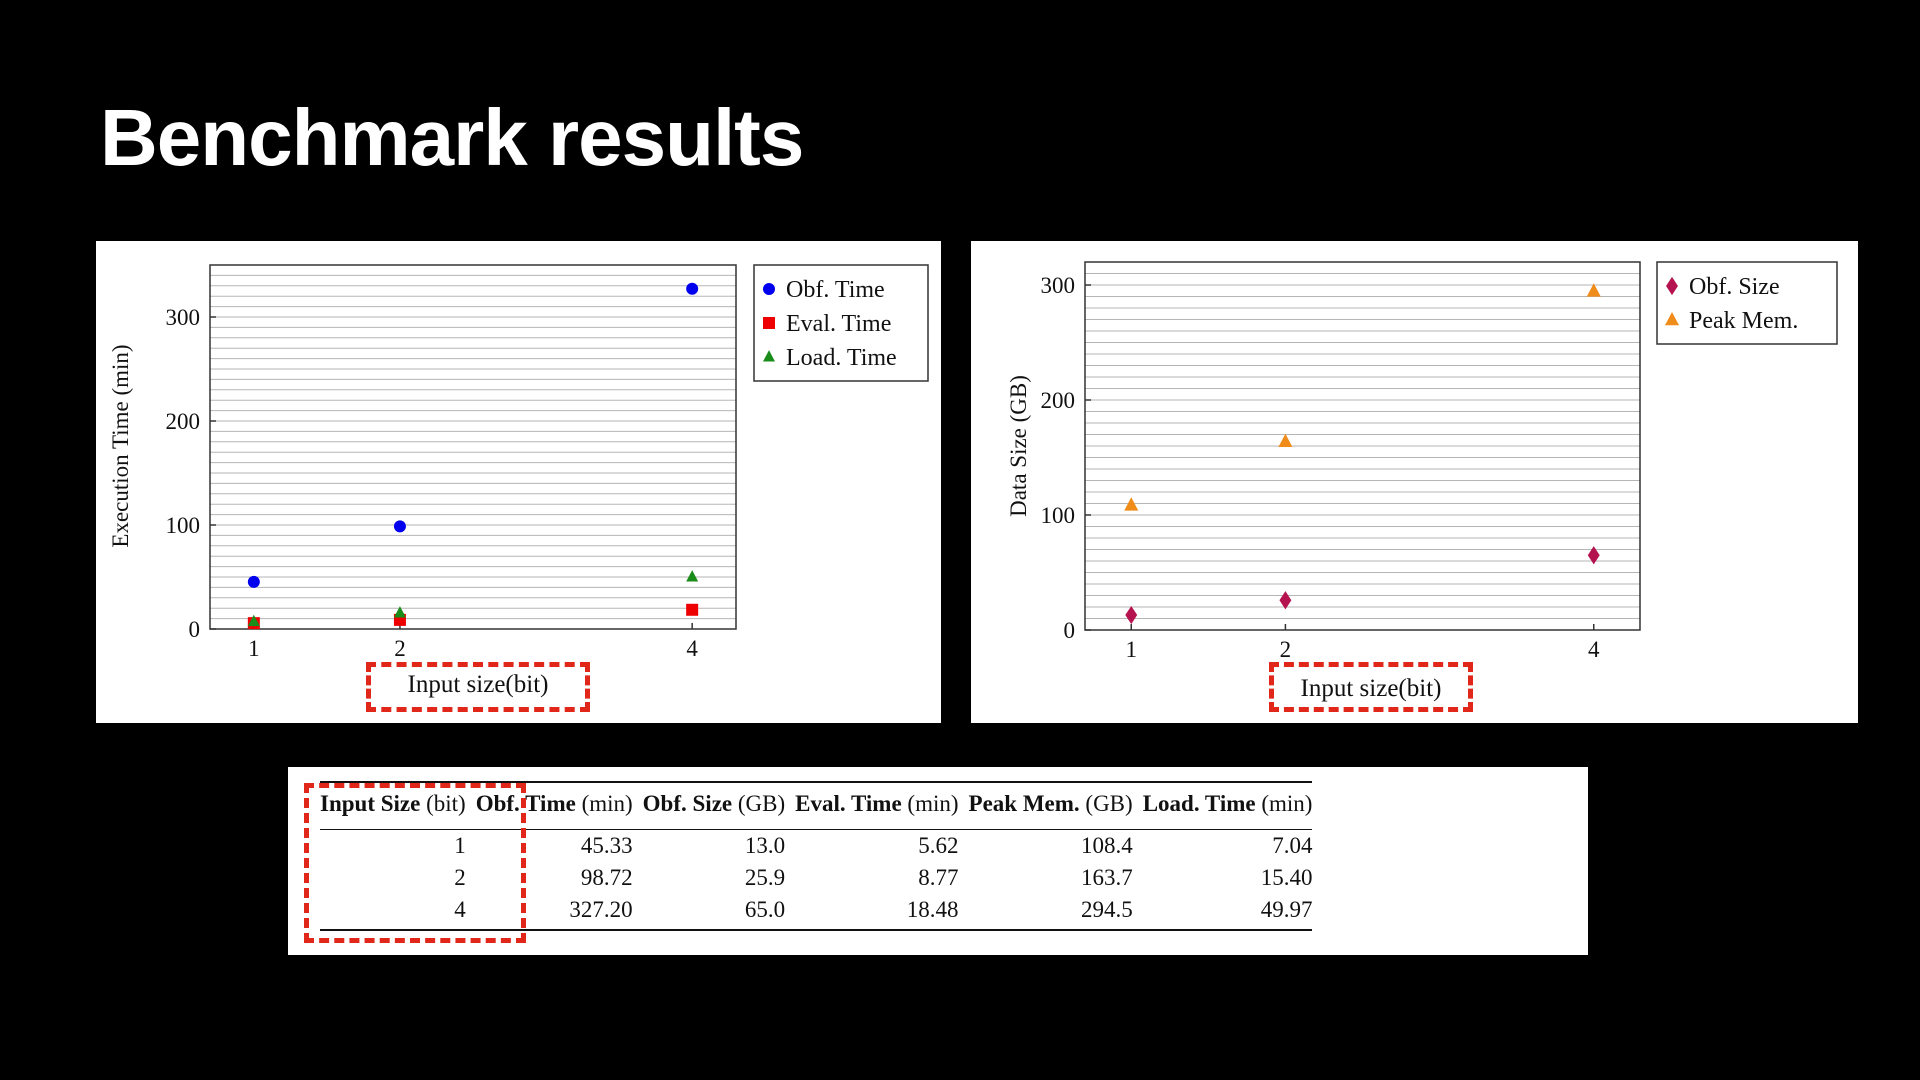 Image resolution: width=1920 pixels, height=1080 pixels. I want to click on table-header-cell: Eval. Time (min), so click(872, 805).